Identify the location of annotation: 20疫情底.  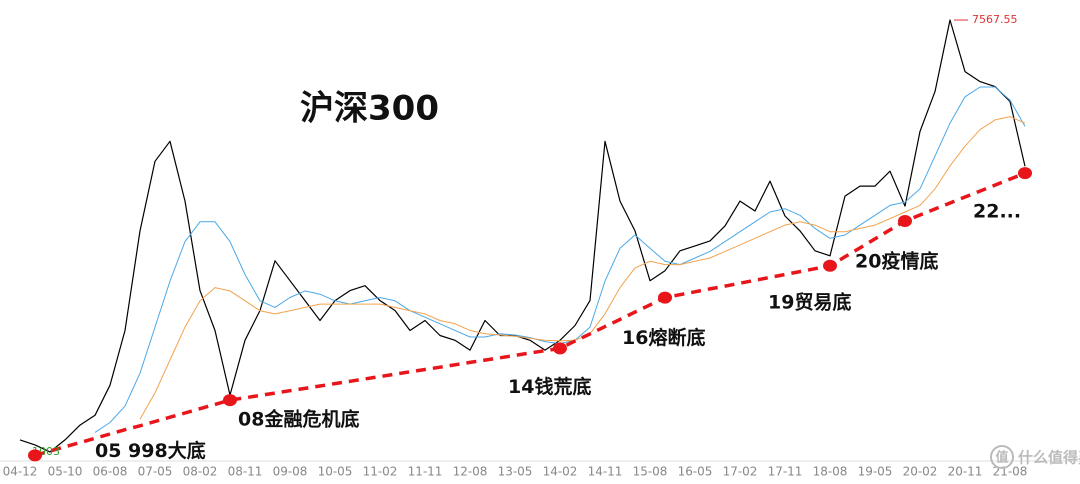
(896, 260).